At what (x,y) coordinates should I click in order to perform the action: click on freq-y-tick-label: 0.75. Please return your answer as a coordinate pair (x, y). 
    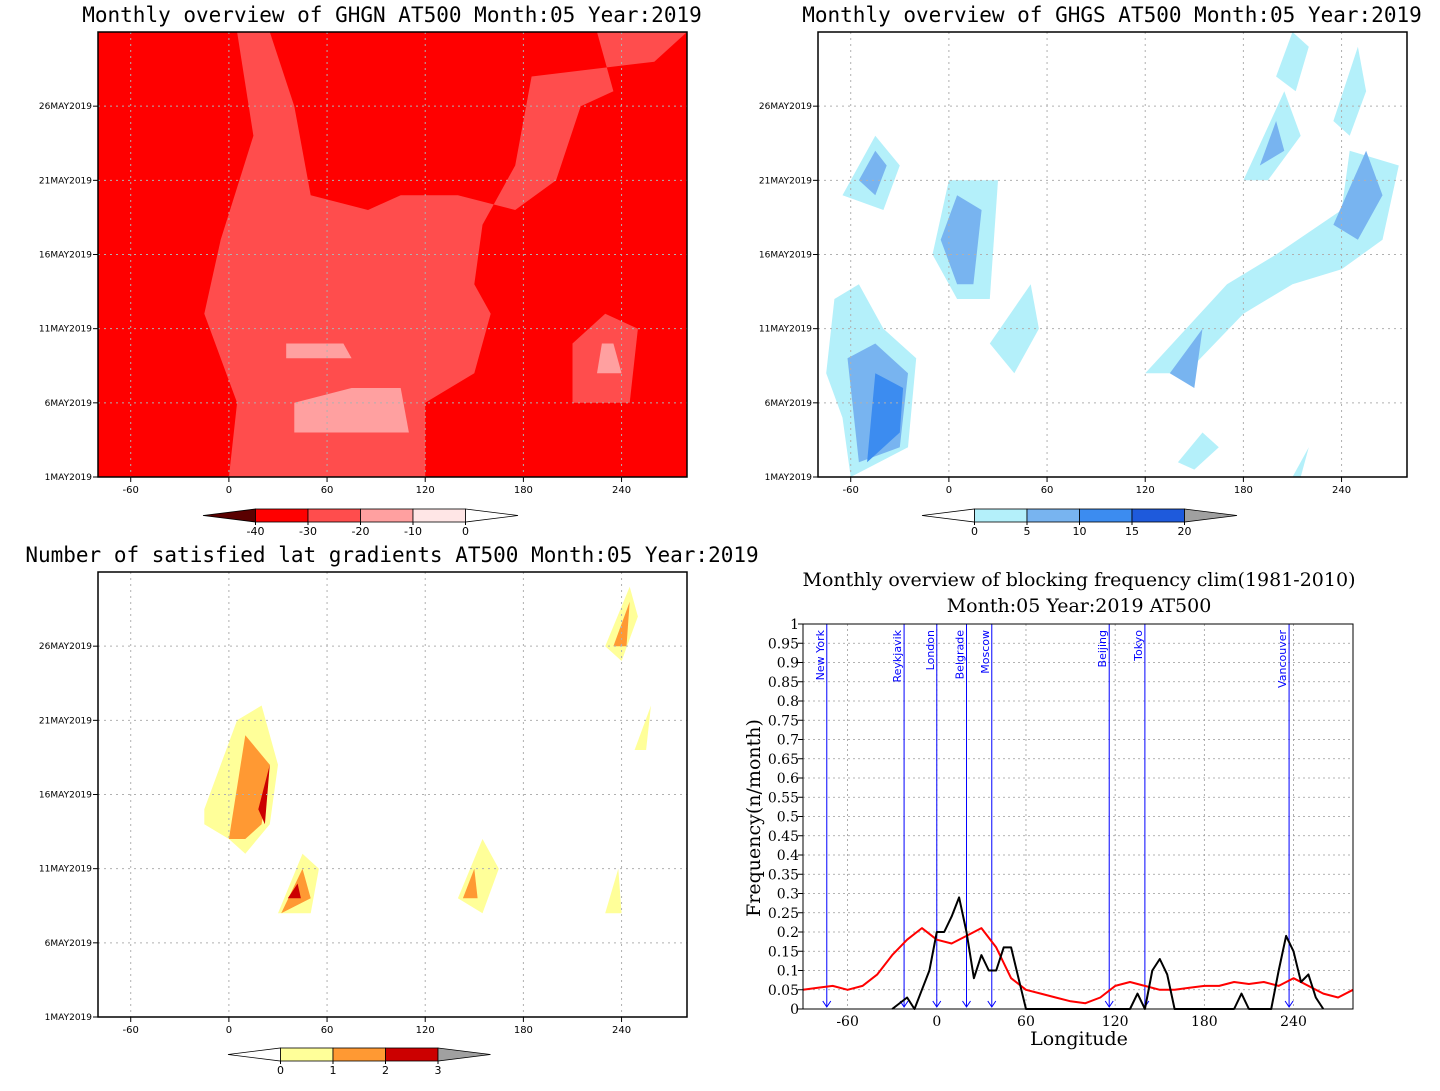
    Looking at the image, I should click on (783, 721).